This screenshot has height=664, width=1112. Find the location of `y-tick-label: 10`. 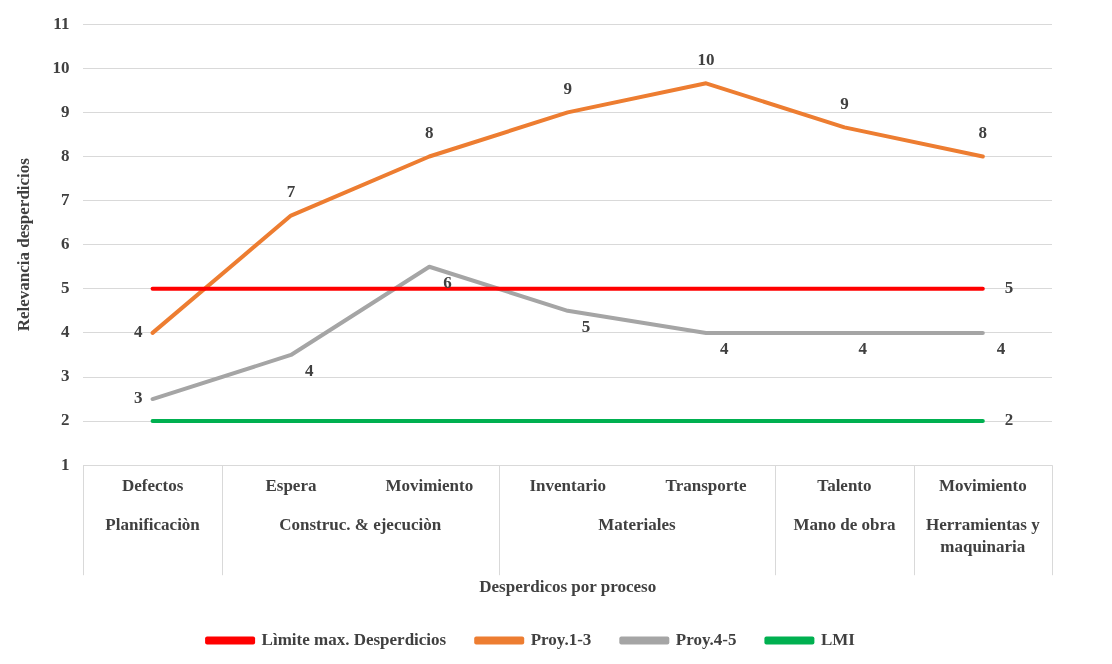

y-tick-label: 10 is located at coordinates (61, 67).